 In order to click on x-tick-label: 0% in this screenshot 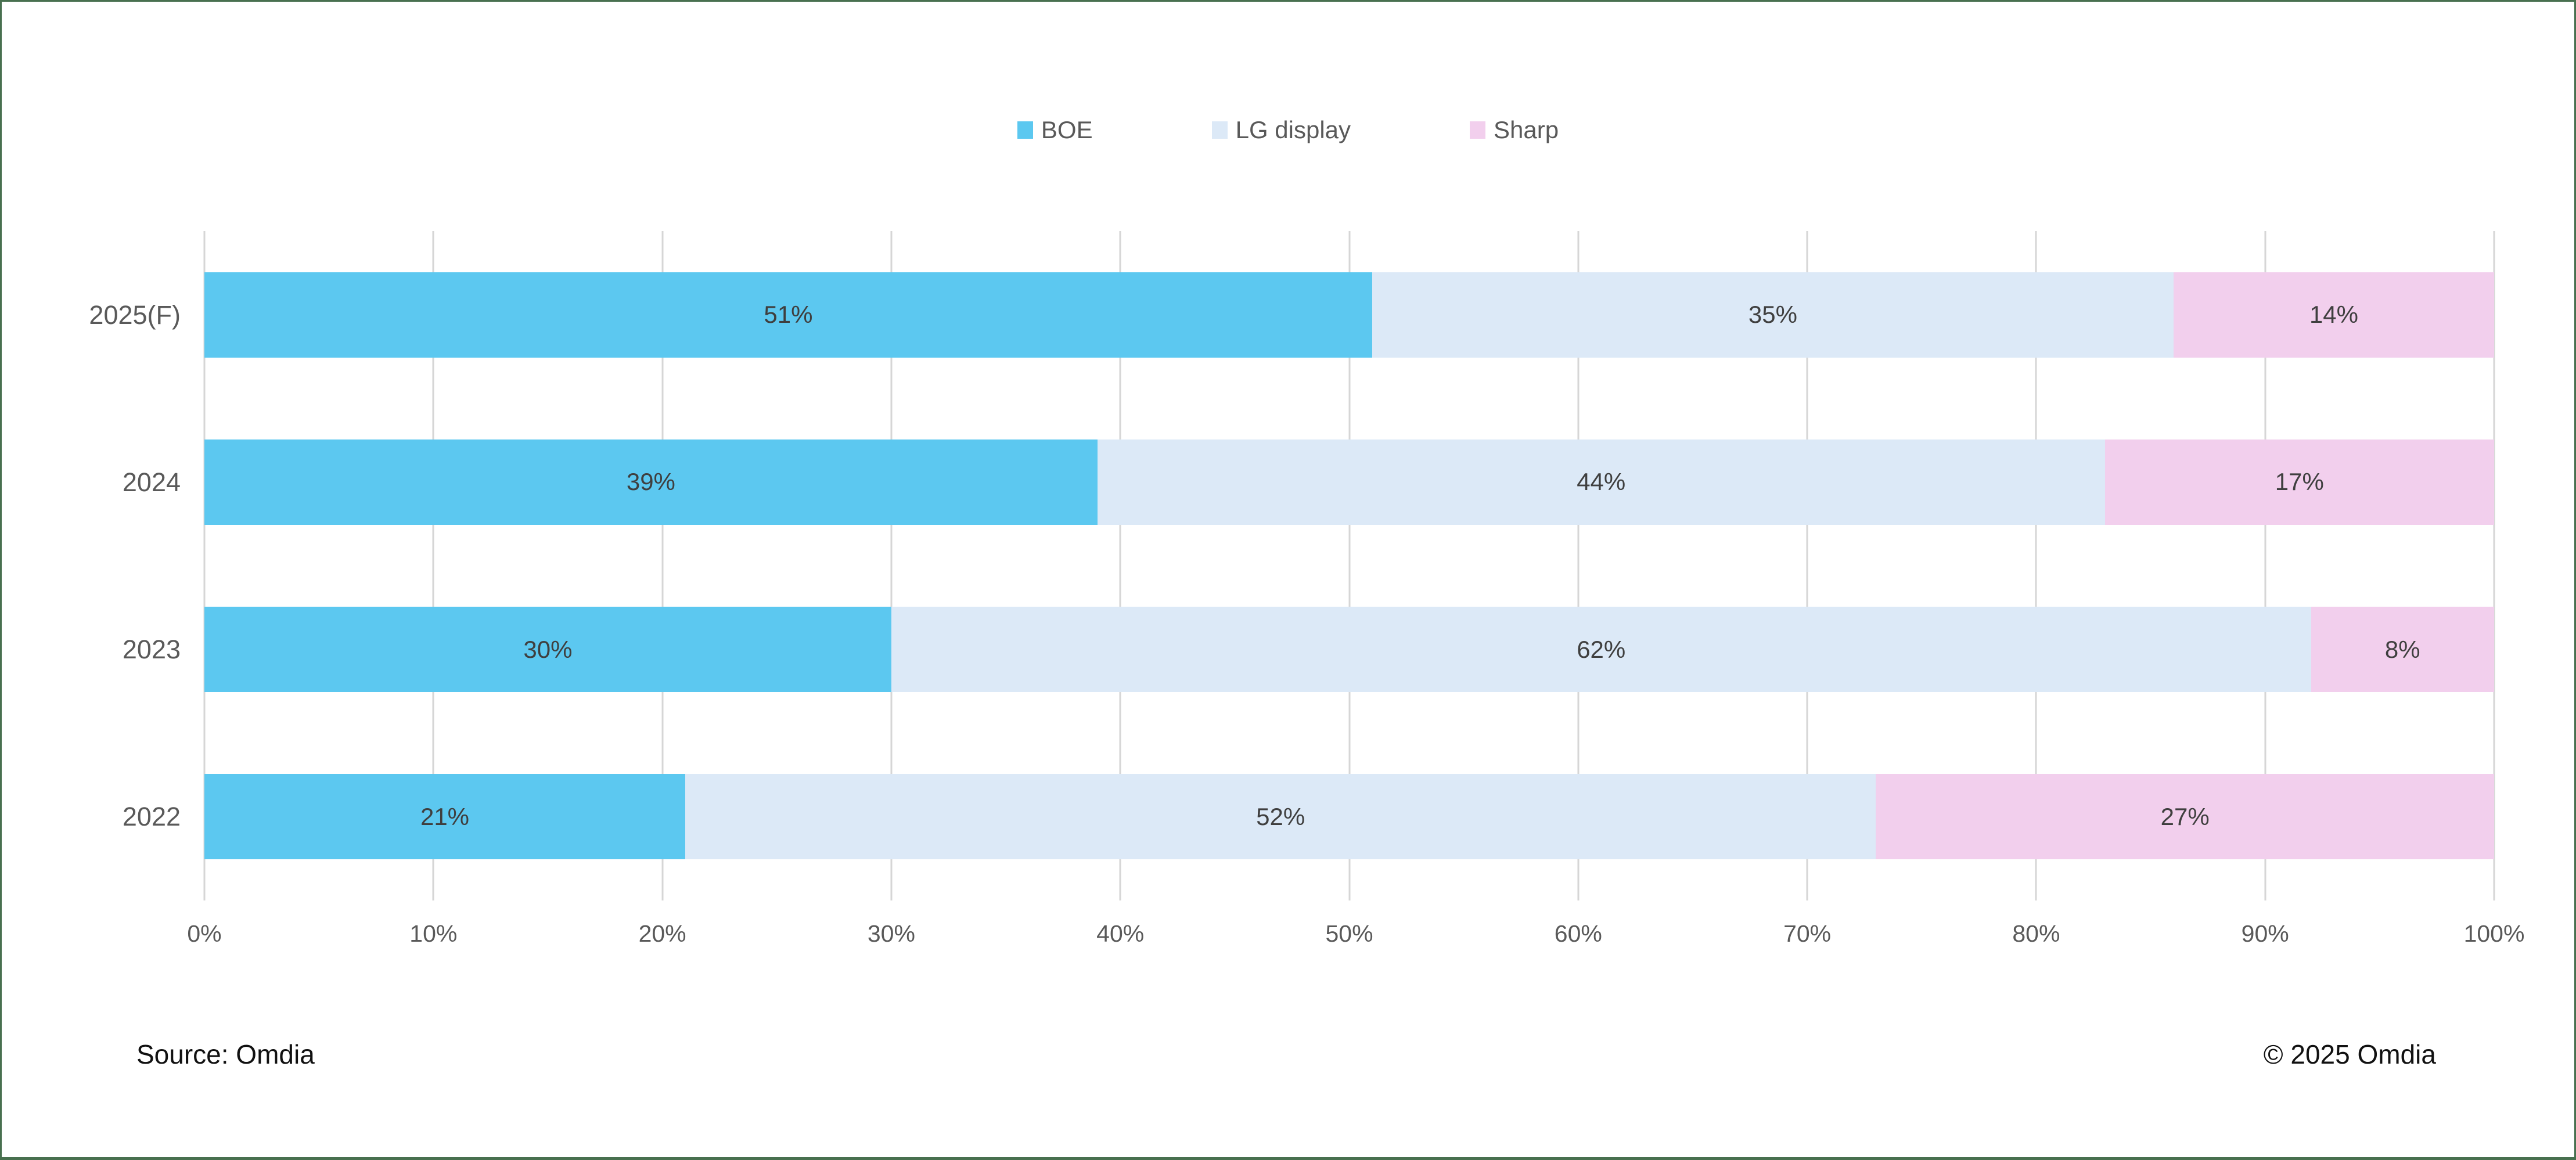, I will do `click(204, 934)`.